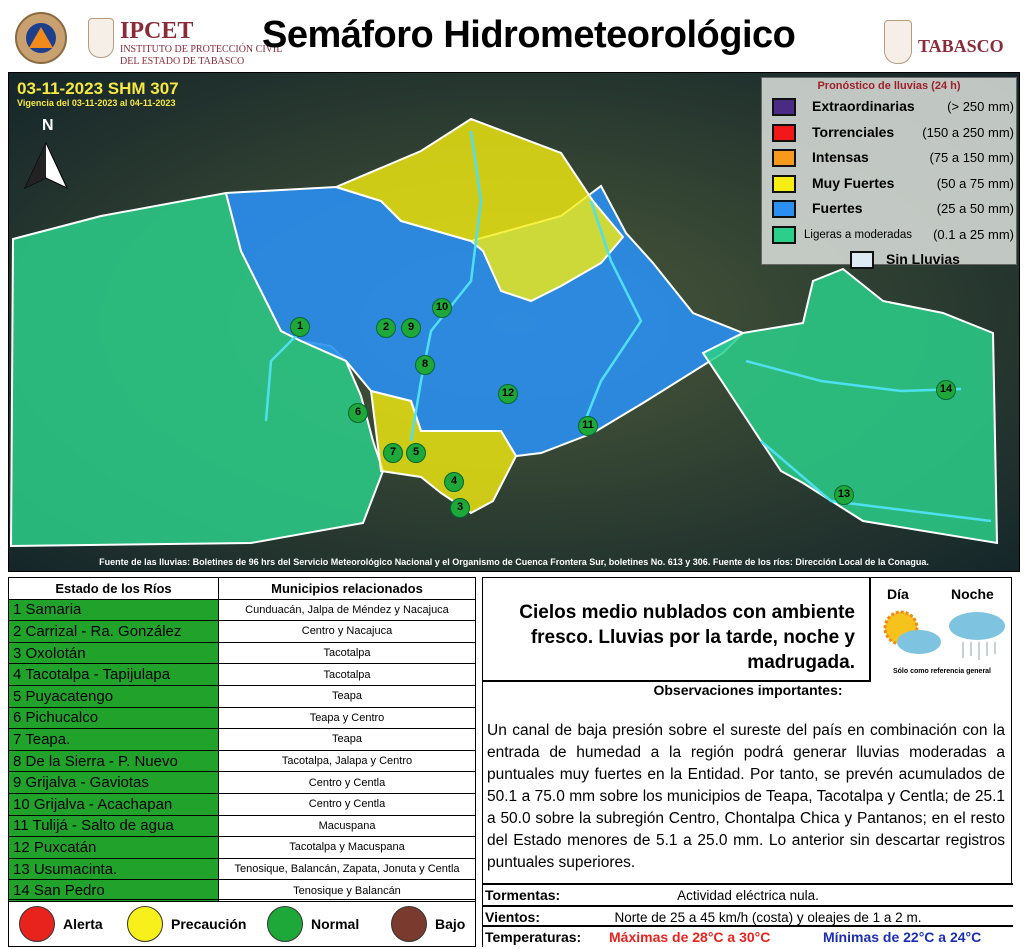 The image size is (1024, 949). Describe the element at coordinates (386, 328) in the screenshot. I see `river-station-marker: 2` at that location.